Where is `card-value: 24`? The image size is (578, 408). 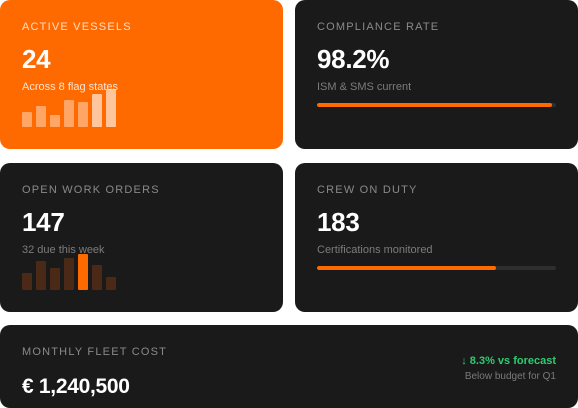 card-value: 24 is located at coordinates (36, 59).